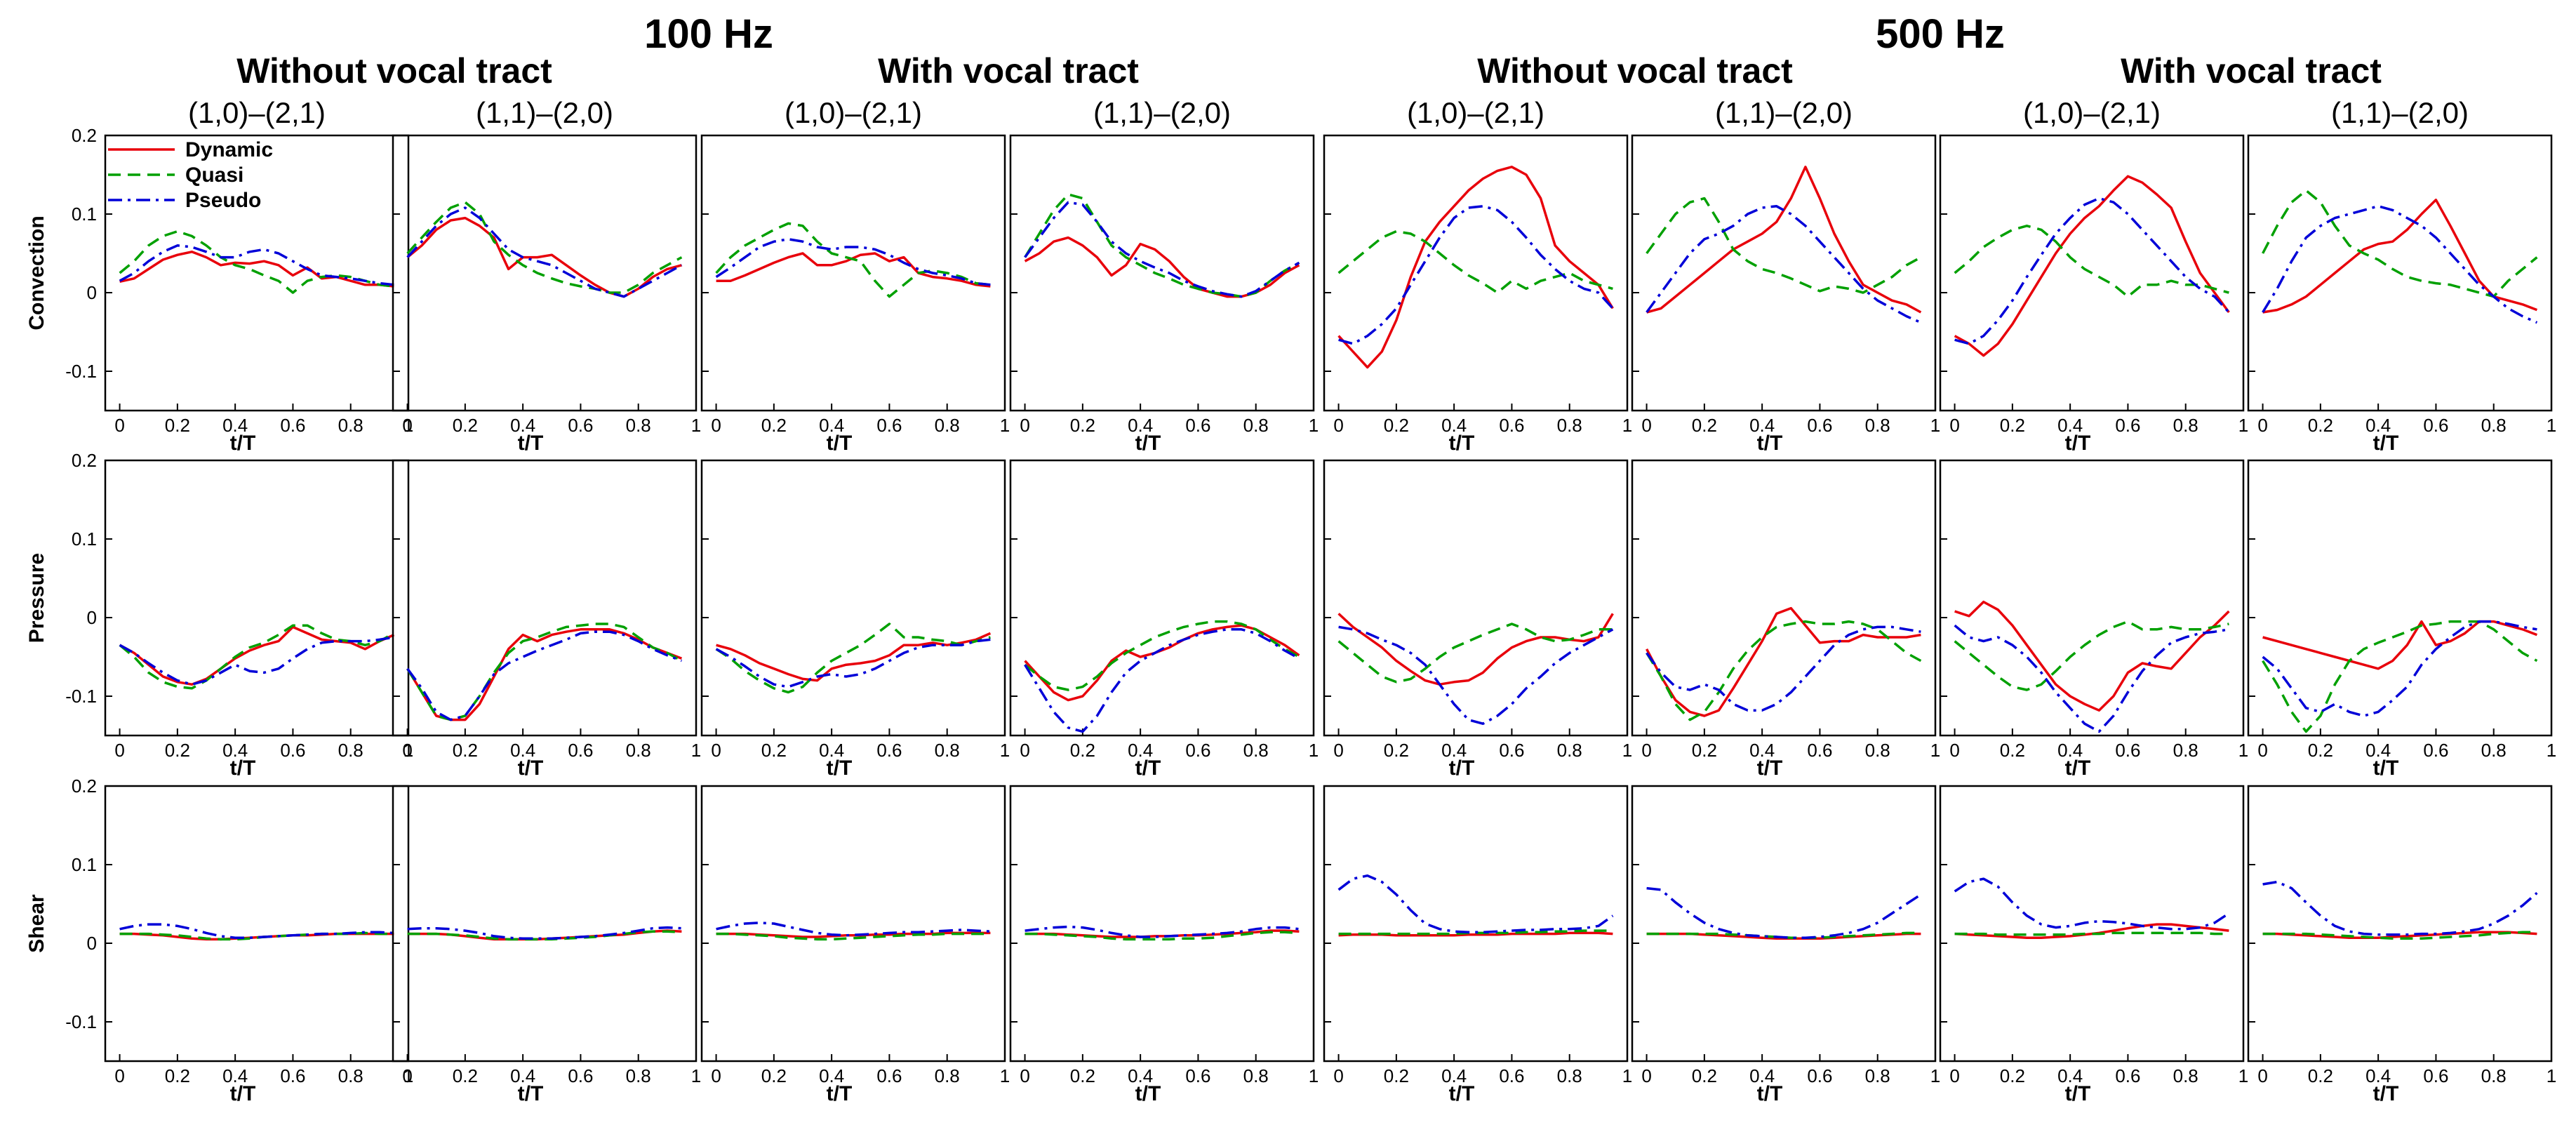 This screenshot has height=1125, width=2576. What do you see at coordinates (92, 617) in the screenshot?
I see `y-tick-label: 0` at bounding box center [92, 617].